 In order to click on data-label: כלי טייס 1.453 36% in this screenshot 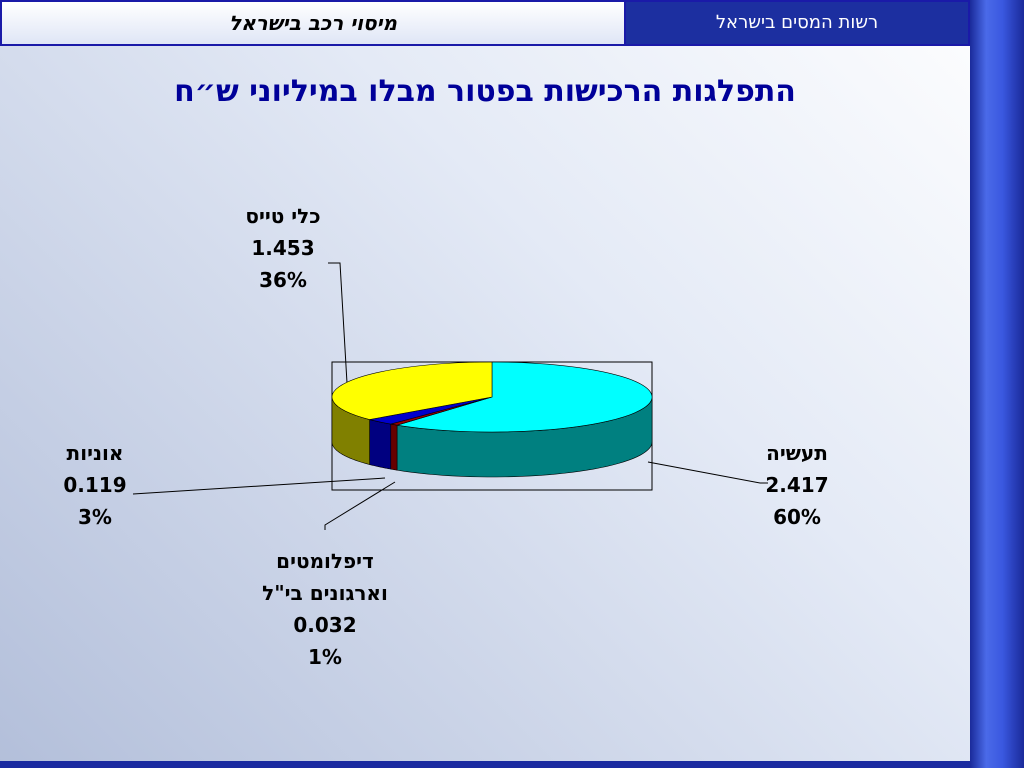, I will do `click(283, 248)`.